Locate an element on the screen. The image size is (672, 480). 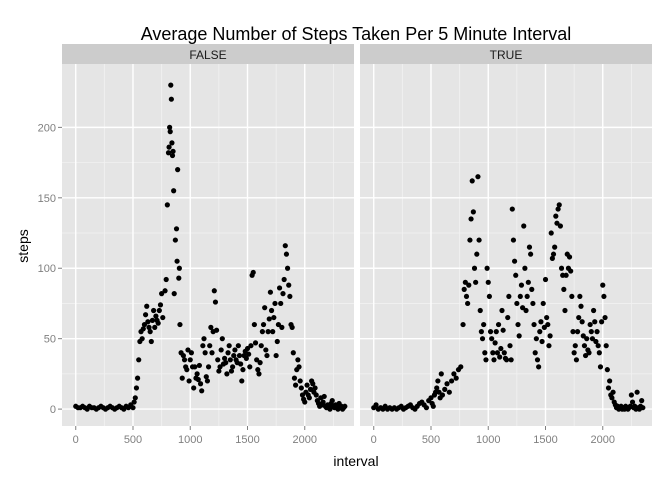
y-axis: 0 50 100 150 200 is located at coordinates (50, 269).